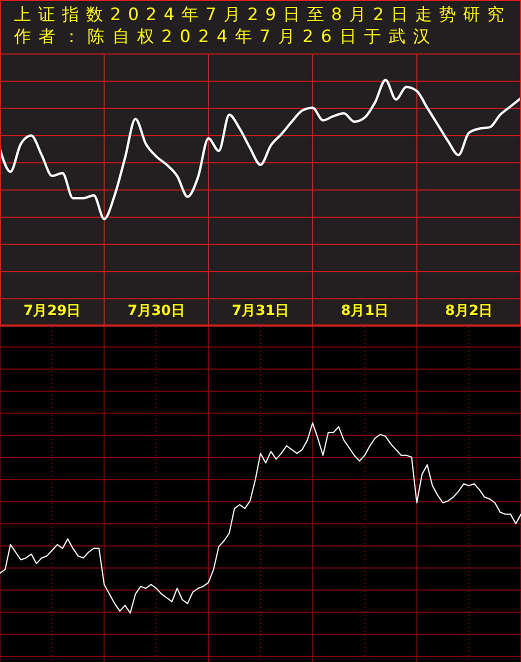  Describe the element at coordinates (52, 311) in the screenshot. I see `x-tick-label: 7月29日` at that location.